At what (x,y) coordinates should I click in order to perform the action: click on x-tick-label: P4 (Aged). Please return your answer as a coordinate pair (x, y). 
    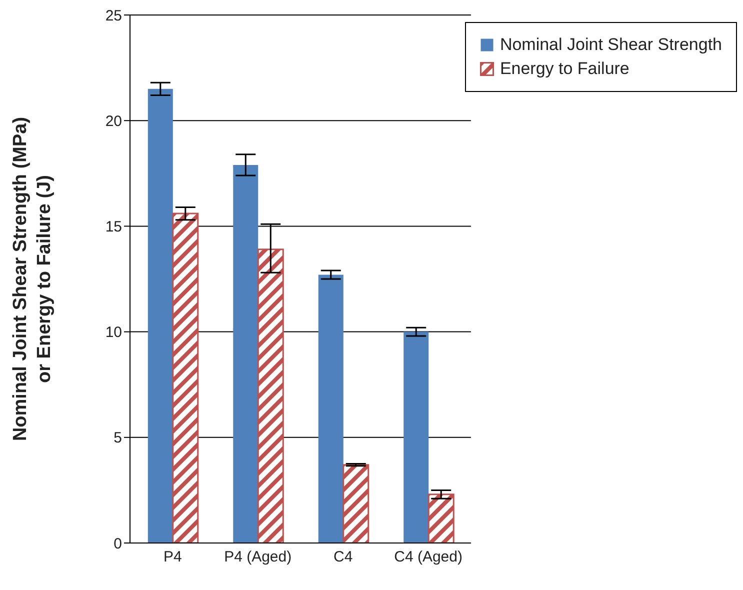
    Looking at the image, I should click on (258, 557).